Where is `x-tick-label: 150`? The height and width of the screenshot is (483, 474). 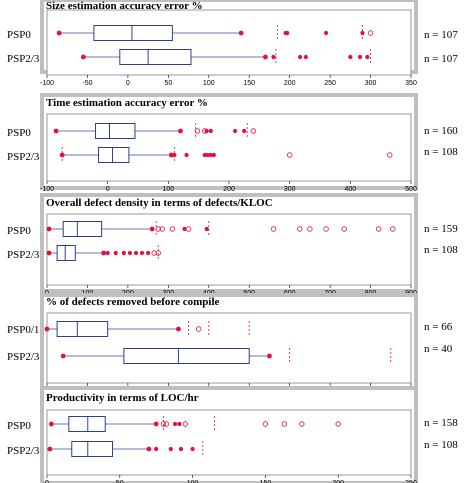
x-tick-label: 150 is located at coordinates (266, 481).